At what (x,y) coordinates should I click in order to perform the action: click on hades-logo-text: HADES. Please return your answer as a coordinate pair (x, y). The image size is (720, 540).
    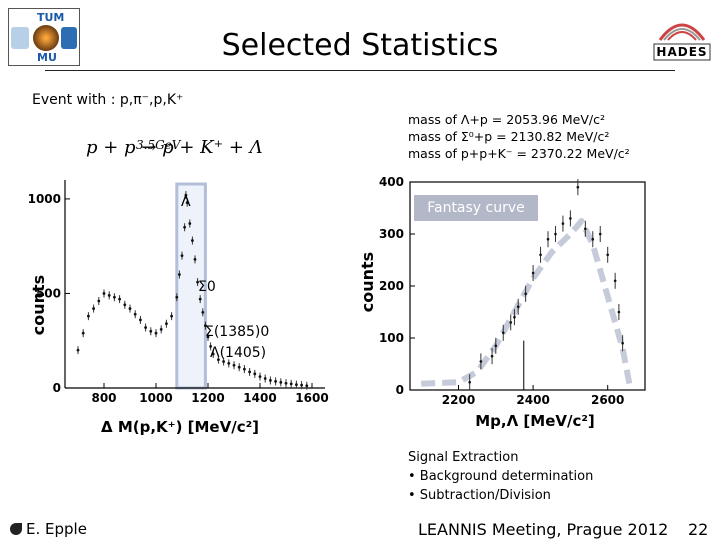
    Looking at the image, I should click on (682, 52).